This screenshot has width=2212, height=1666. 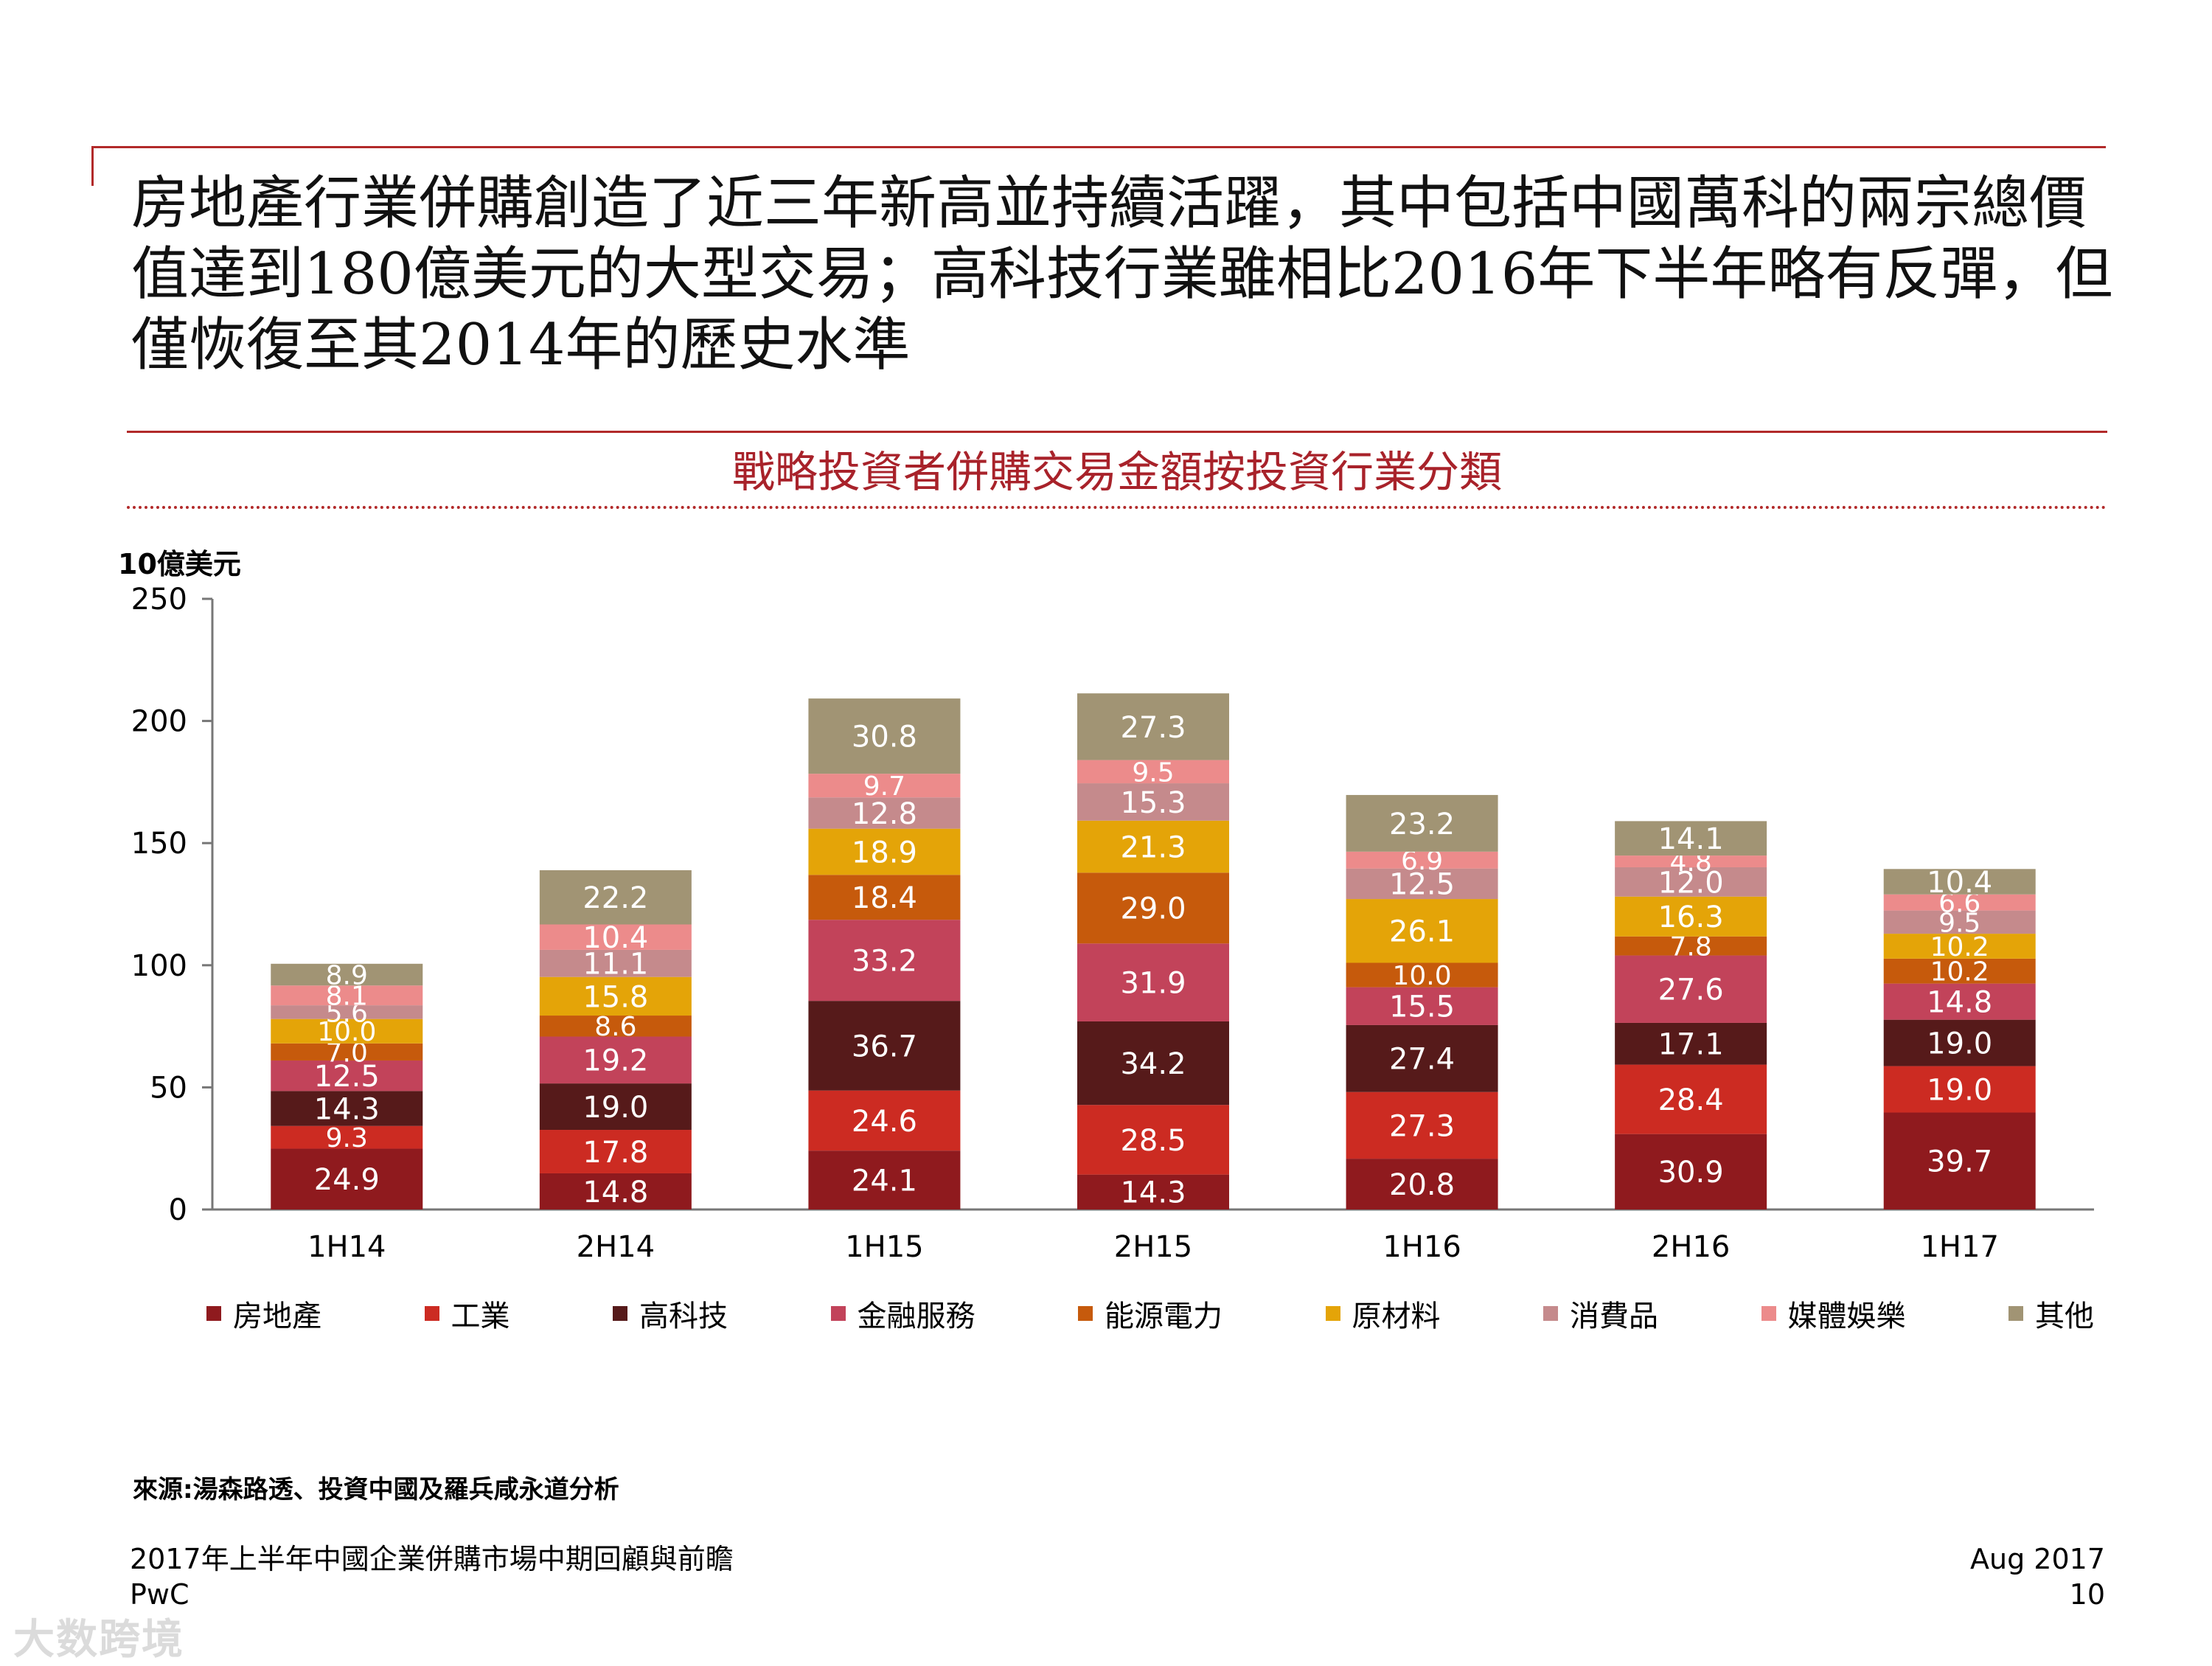 I want to click on y-tick-label: 100, so click(x=159, y=966).